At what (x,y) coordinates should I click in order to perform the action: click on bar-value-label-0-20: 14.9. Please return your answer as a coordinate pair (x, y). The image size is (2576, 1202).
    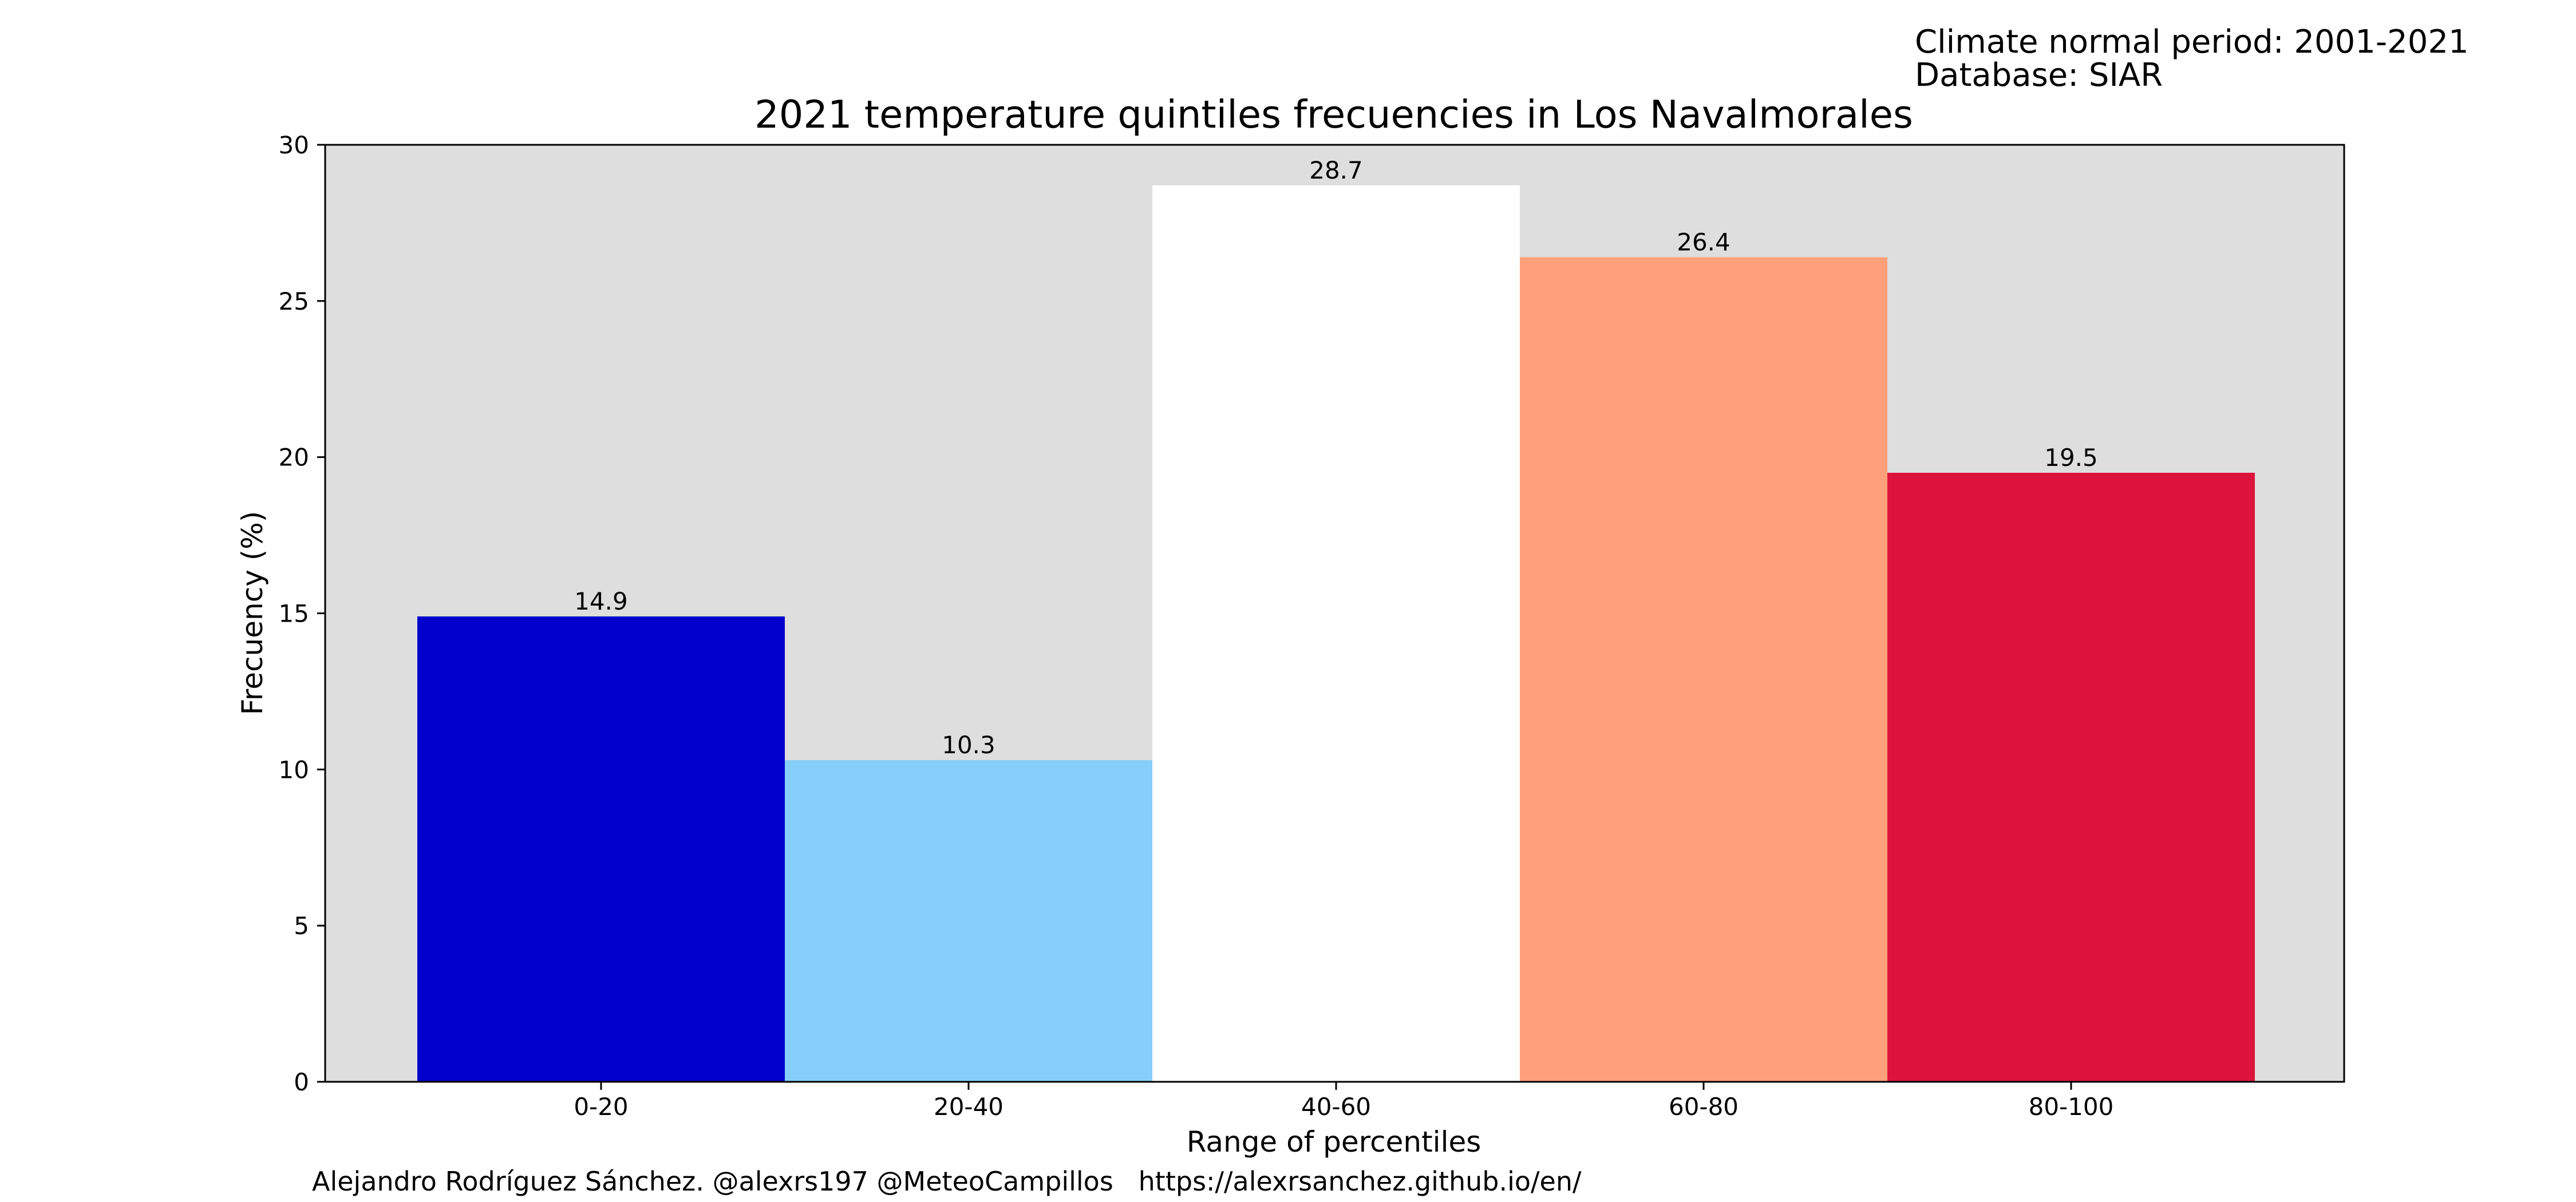
    Looking at the image, I should click on (601, 601).